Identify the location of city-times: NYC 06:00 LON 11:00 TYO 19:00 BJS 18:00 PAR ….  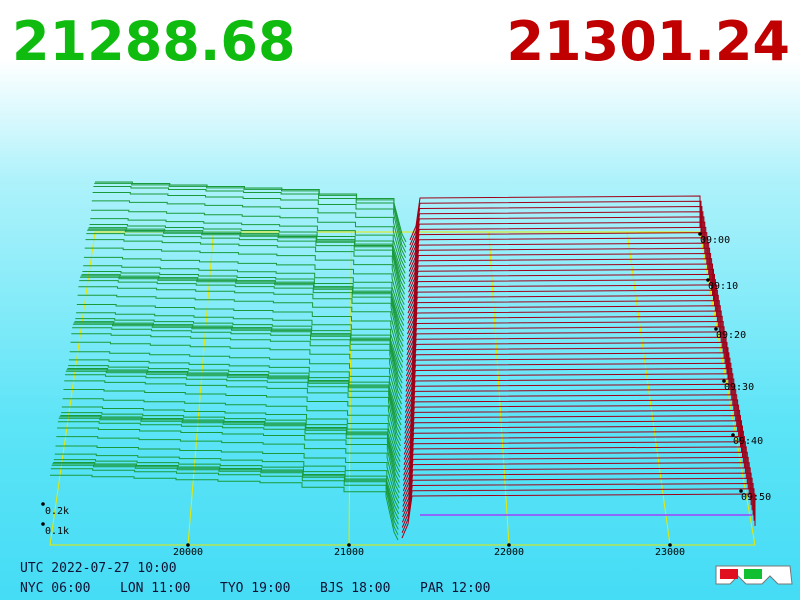
(255, 588).